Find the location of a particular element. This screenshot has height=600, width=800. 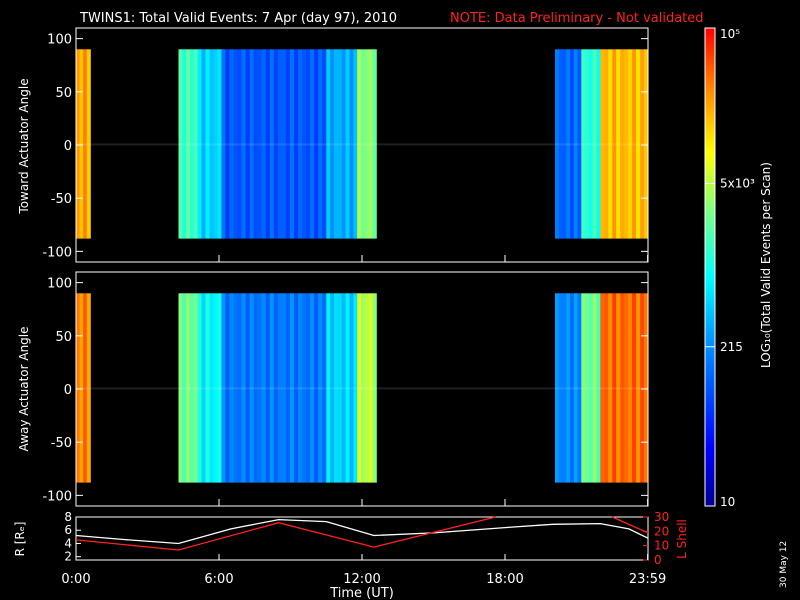

orbit-lines is located at coordinates (362, 533).